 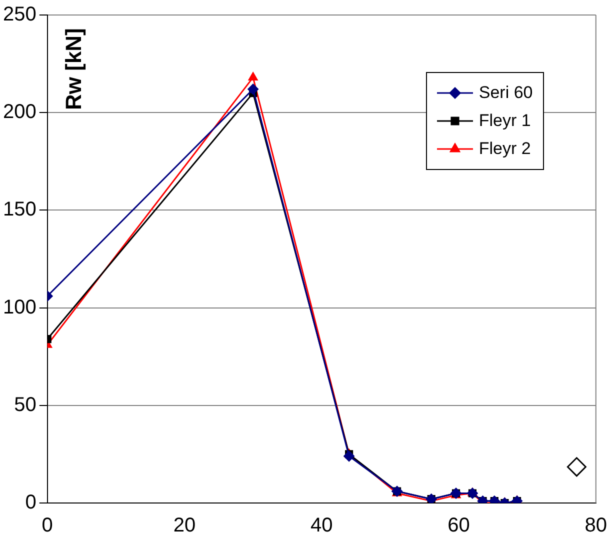 I want to click on y-tick-label: 50, so click(x=25, y=405).